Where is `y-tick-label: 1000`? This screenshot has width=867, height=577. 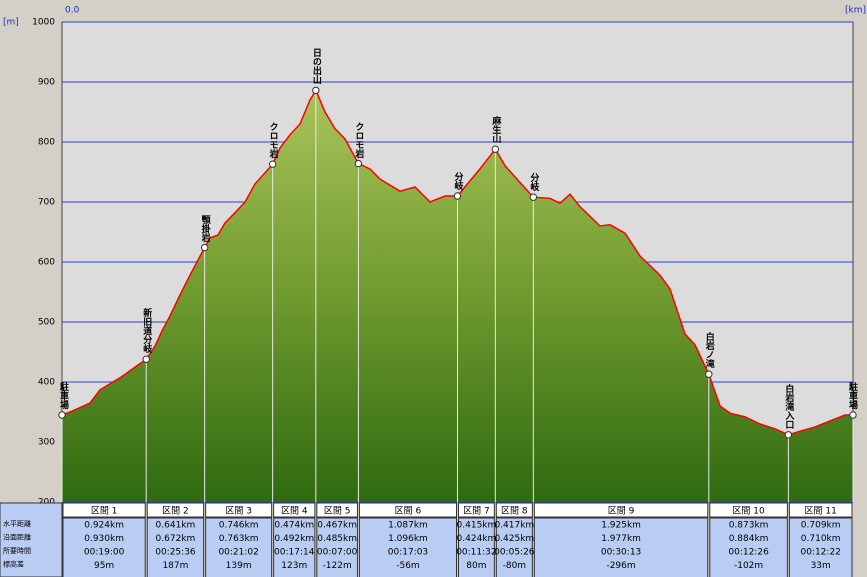 y-tick-label: 1000 is located at coordinates (43, 23).